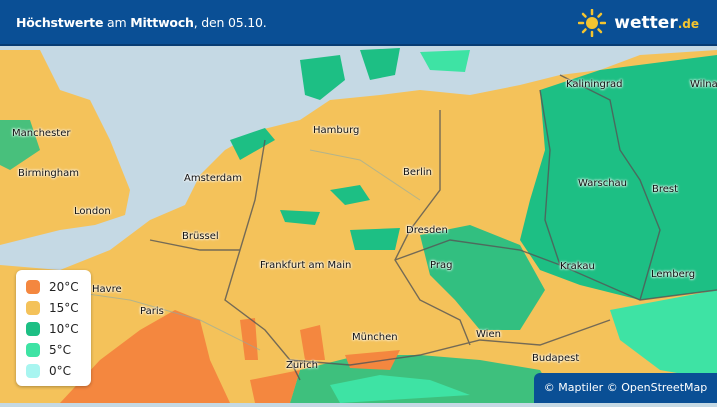 The height and width of the screenshot is (407, 717). Describe the element at coordinates (594, 84) in the screenshot. I see `city-label: Kaliningrad` at that location.